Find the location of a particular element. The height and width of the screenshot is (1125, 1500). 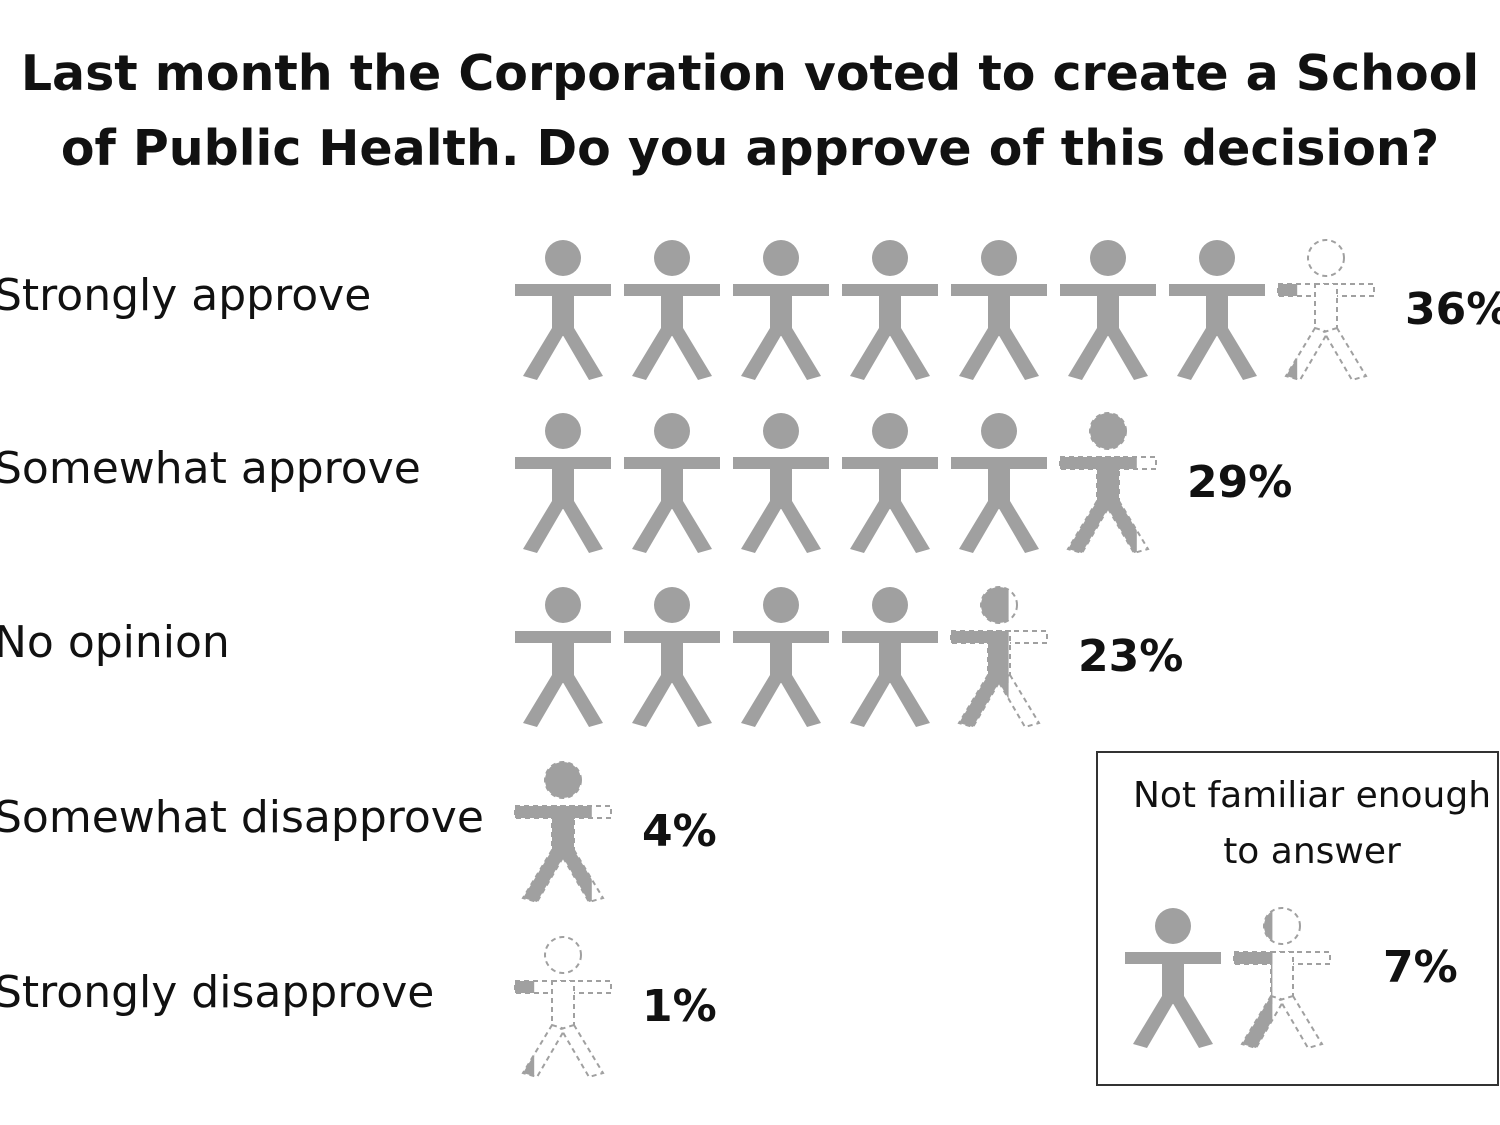

value-label: 1% is located at coordinates (679, 1006).